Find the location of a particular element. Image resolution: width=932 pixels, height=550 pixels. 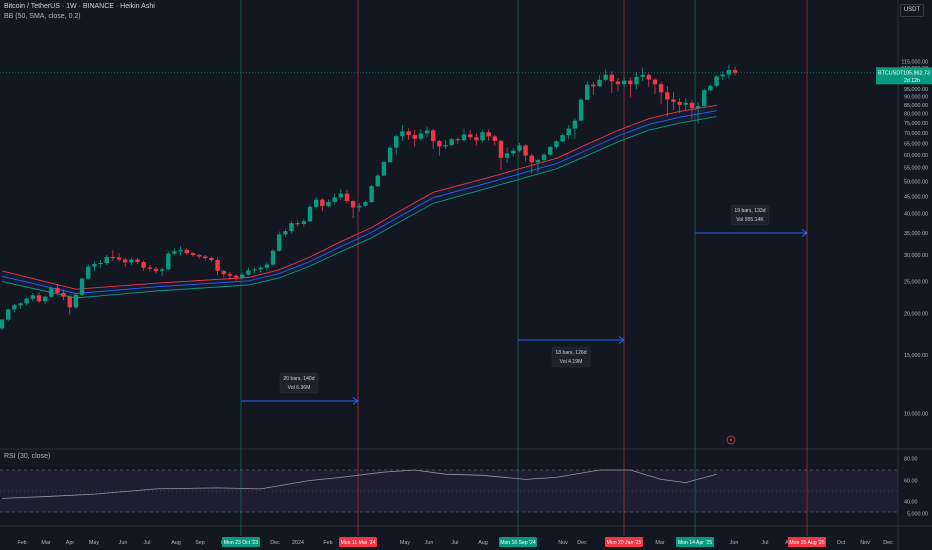

measure-tool: 19 bars, 133d Vol 955.14K is located at coordinates (751, 220).